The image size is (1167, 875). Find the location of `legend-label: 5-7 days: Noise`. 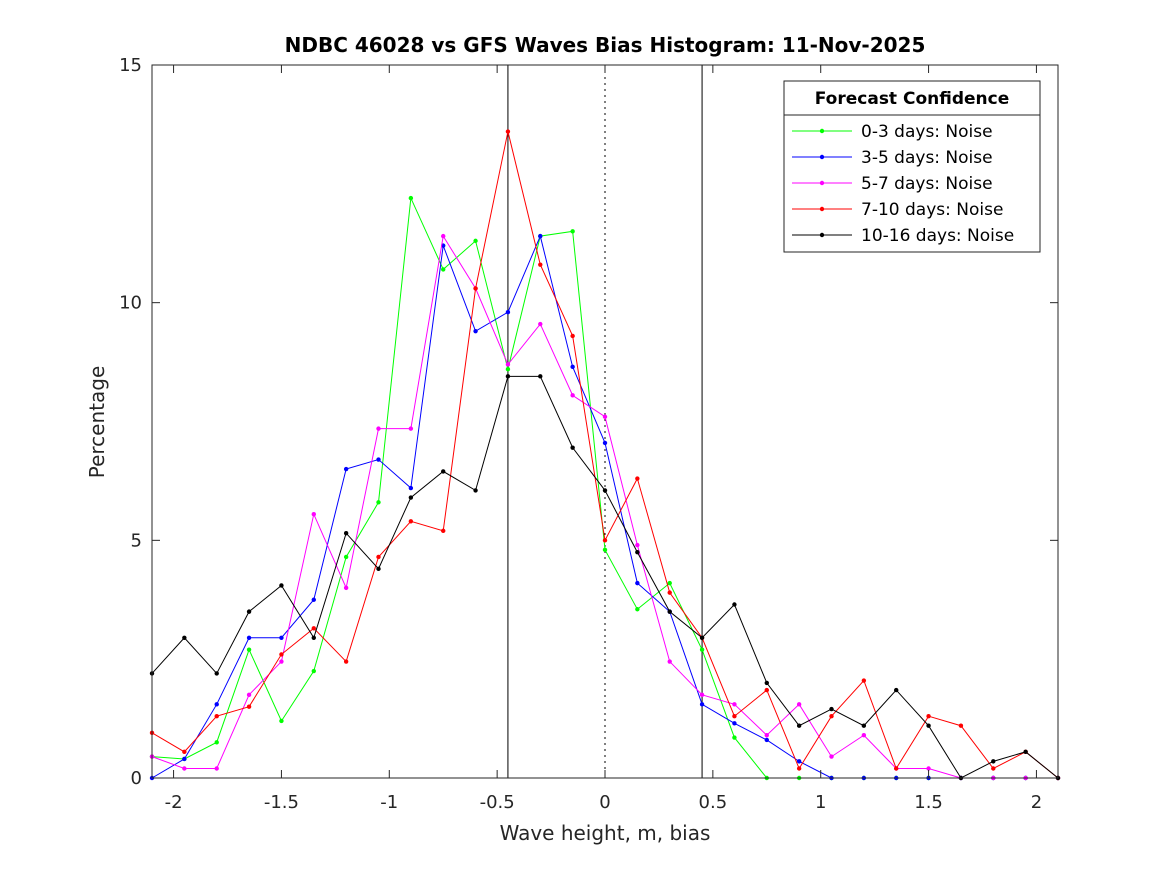

legend-label: 5-7 days: Noise is located at coordinates (927, 184).